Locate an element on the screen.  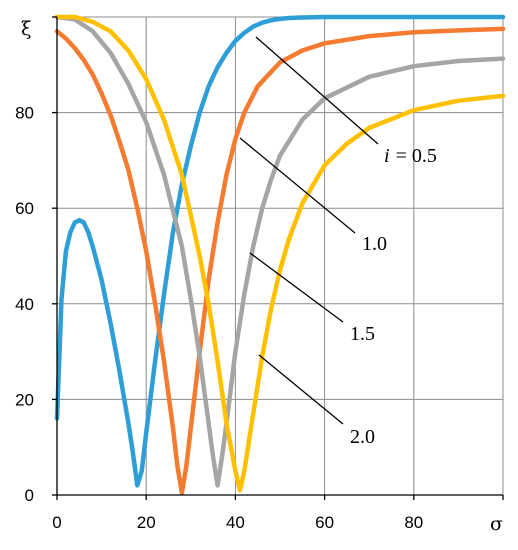
annotation-label-2-0: 2.0 is located at coordinates (362, 437).